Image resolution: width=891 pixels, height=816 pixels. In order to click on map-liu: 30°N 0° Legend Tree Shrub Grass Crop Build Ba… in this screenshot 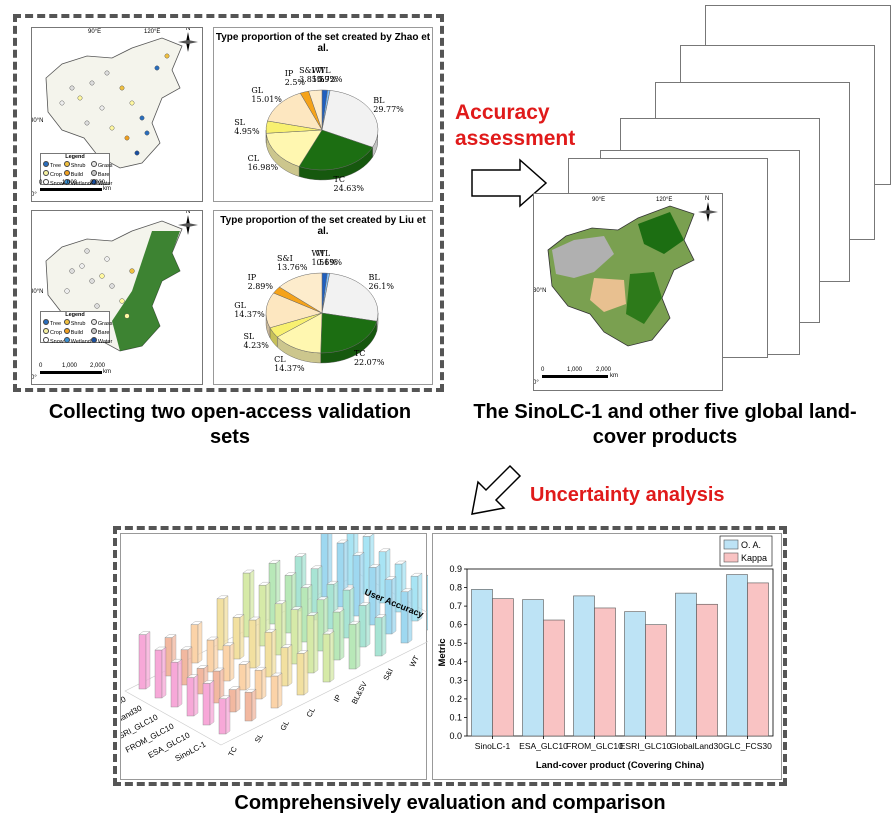, I will do `click(117, 297)`.